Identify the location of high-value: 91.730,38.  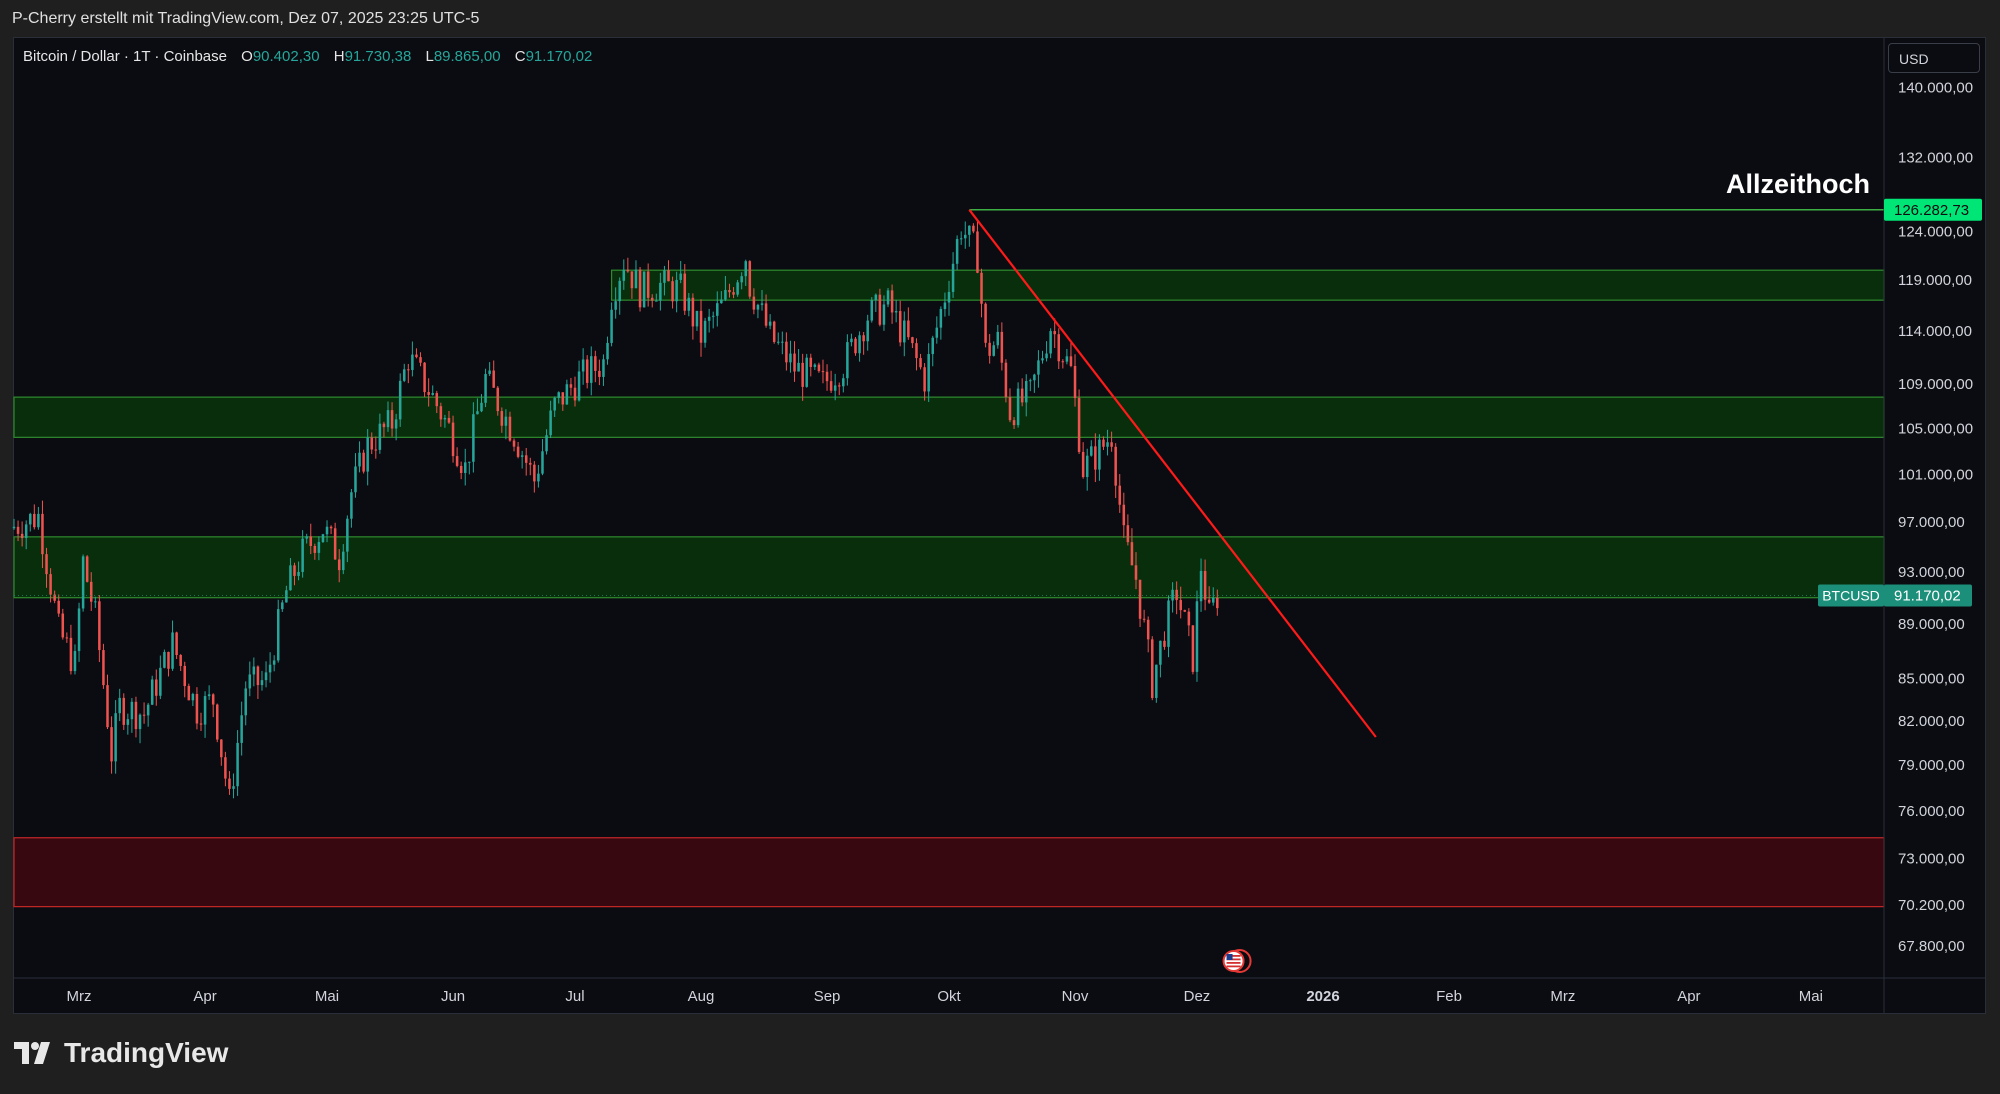
(378, 56).